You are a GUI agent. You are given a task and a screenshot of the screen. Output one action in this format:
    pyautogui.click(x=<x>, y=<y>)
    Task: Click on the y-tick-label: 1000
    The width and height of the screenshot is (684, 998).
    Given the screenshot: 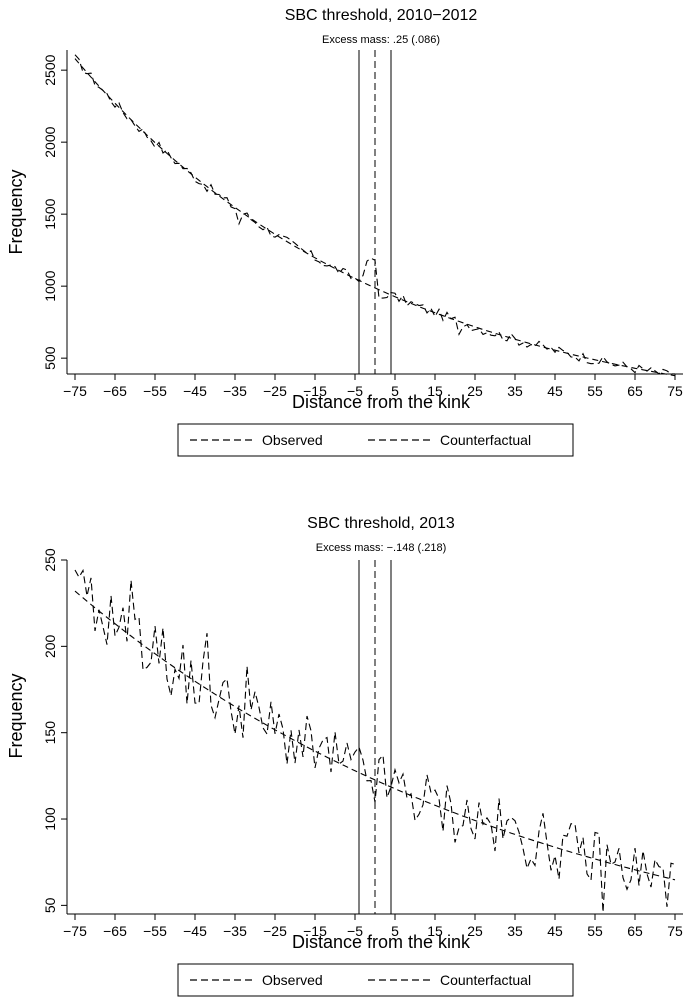 What is the action you would take?
    pyautogui.click(x=50, y=285)
    